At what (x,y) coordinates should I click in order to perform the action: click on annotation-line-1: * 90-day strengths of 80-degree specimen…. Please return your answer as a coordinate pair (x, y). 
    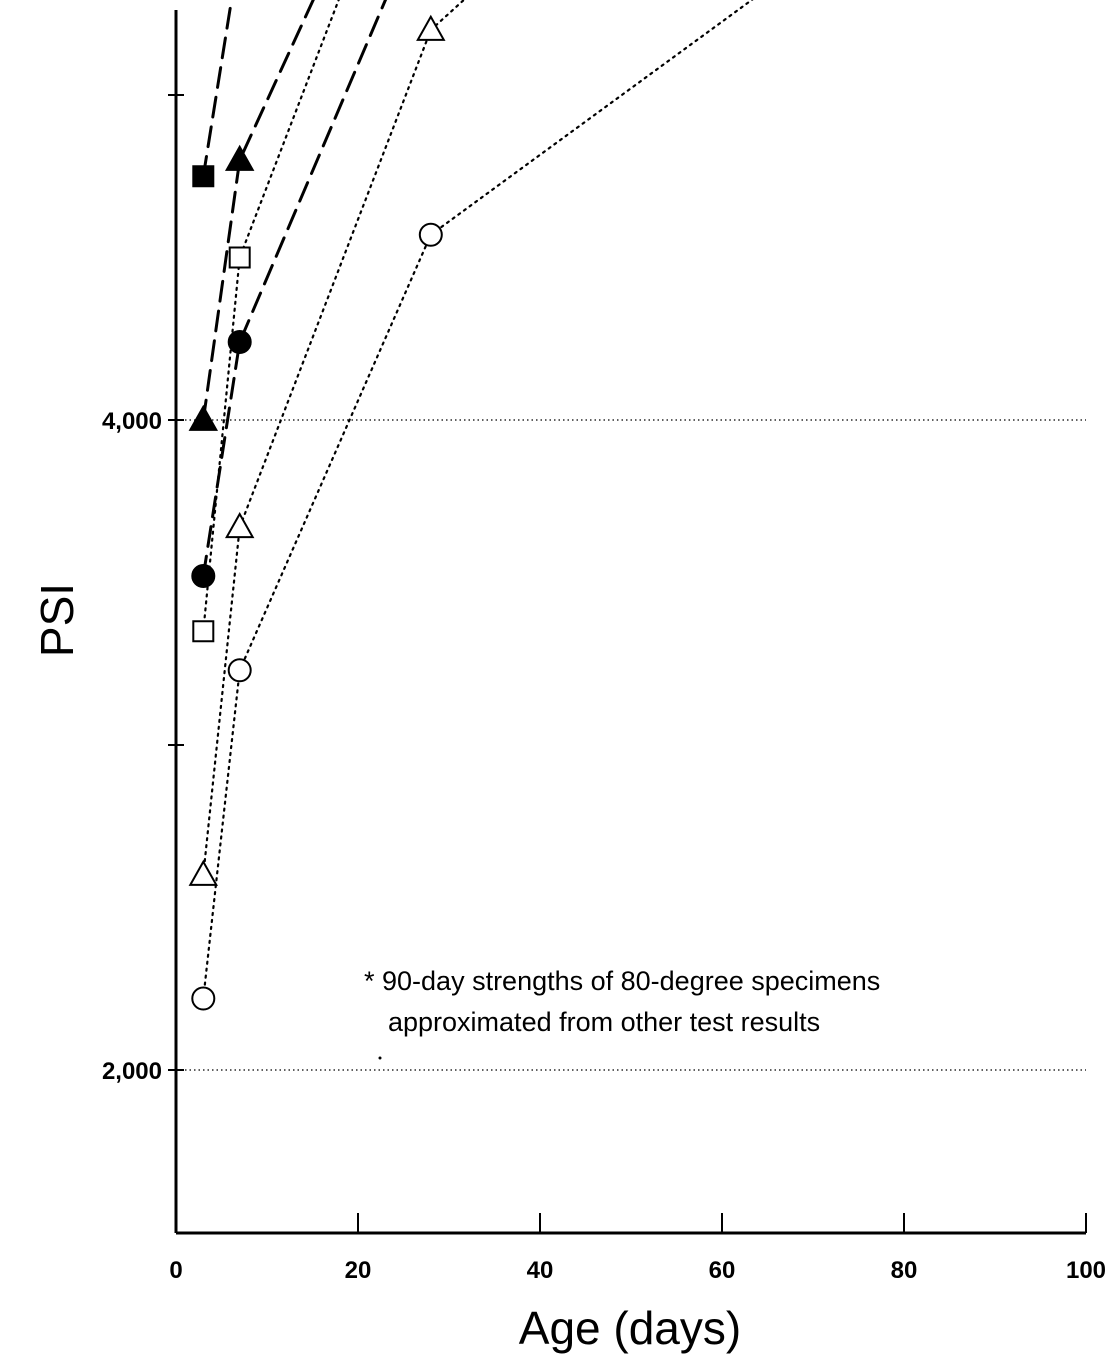
    Looking at the image, I should click on (622, 981).